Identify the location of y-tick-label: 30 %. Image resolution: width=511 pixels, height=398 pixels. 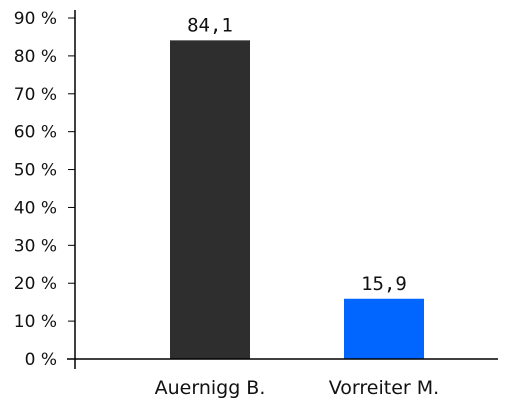
(35, 246).